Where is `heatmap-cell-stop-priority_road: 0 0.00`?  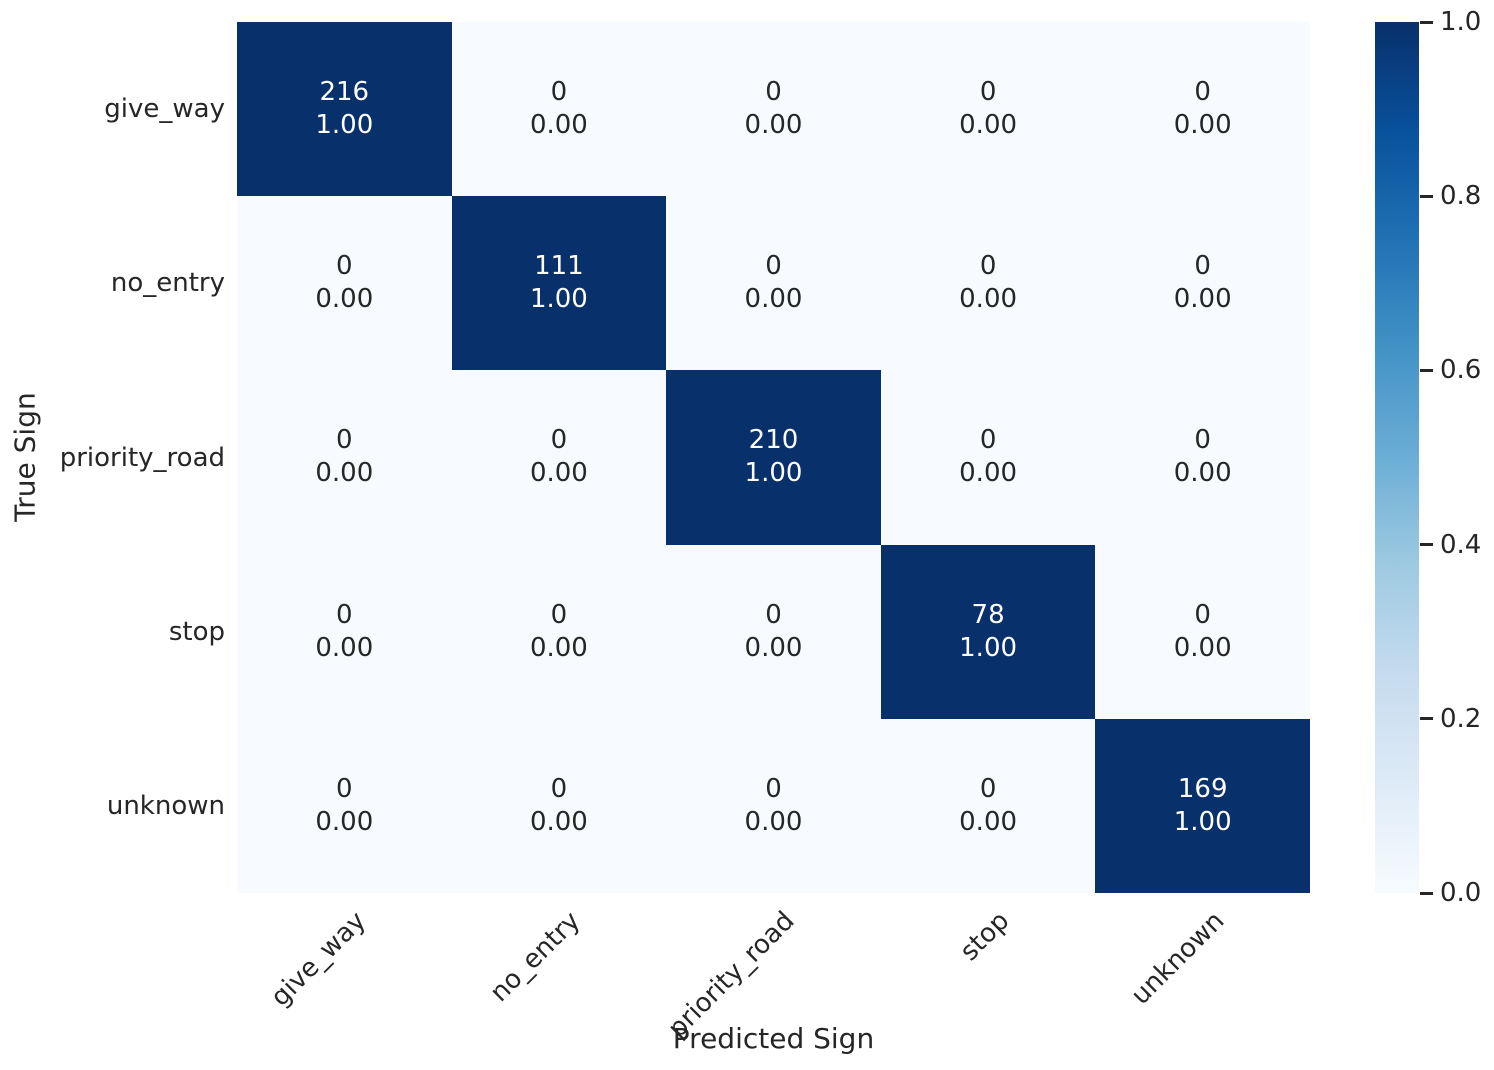
heatmap-cell-stop-priority_road: 0 0.00 is located at coordinates (773, 631).